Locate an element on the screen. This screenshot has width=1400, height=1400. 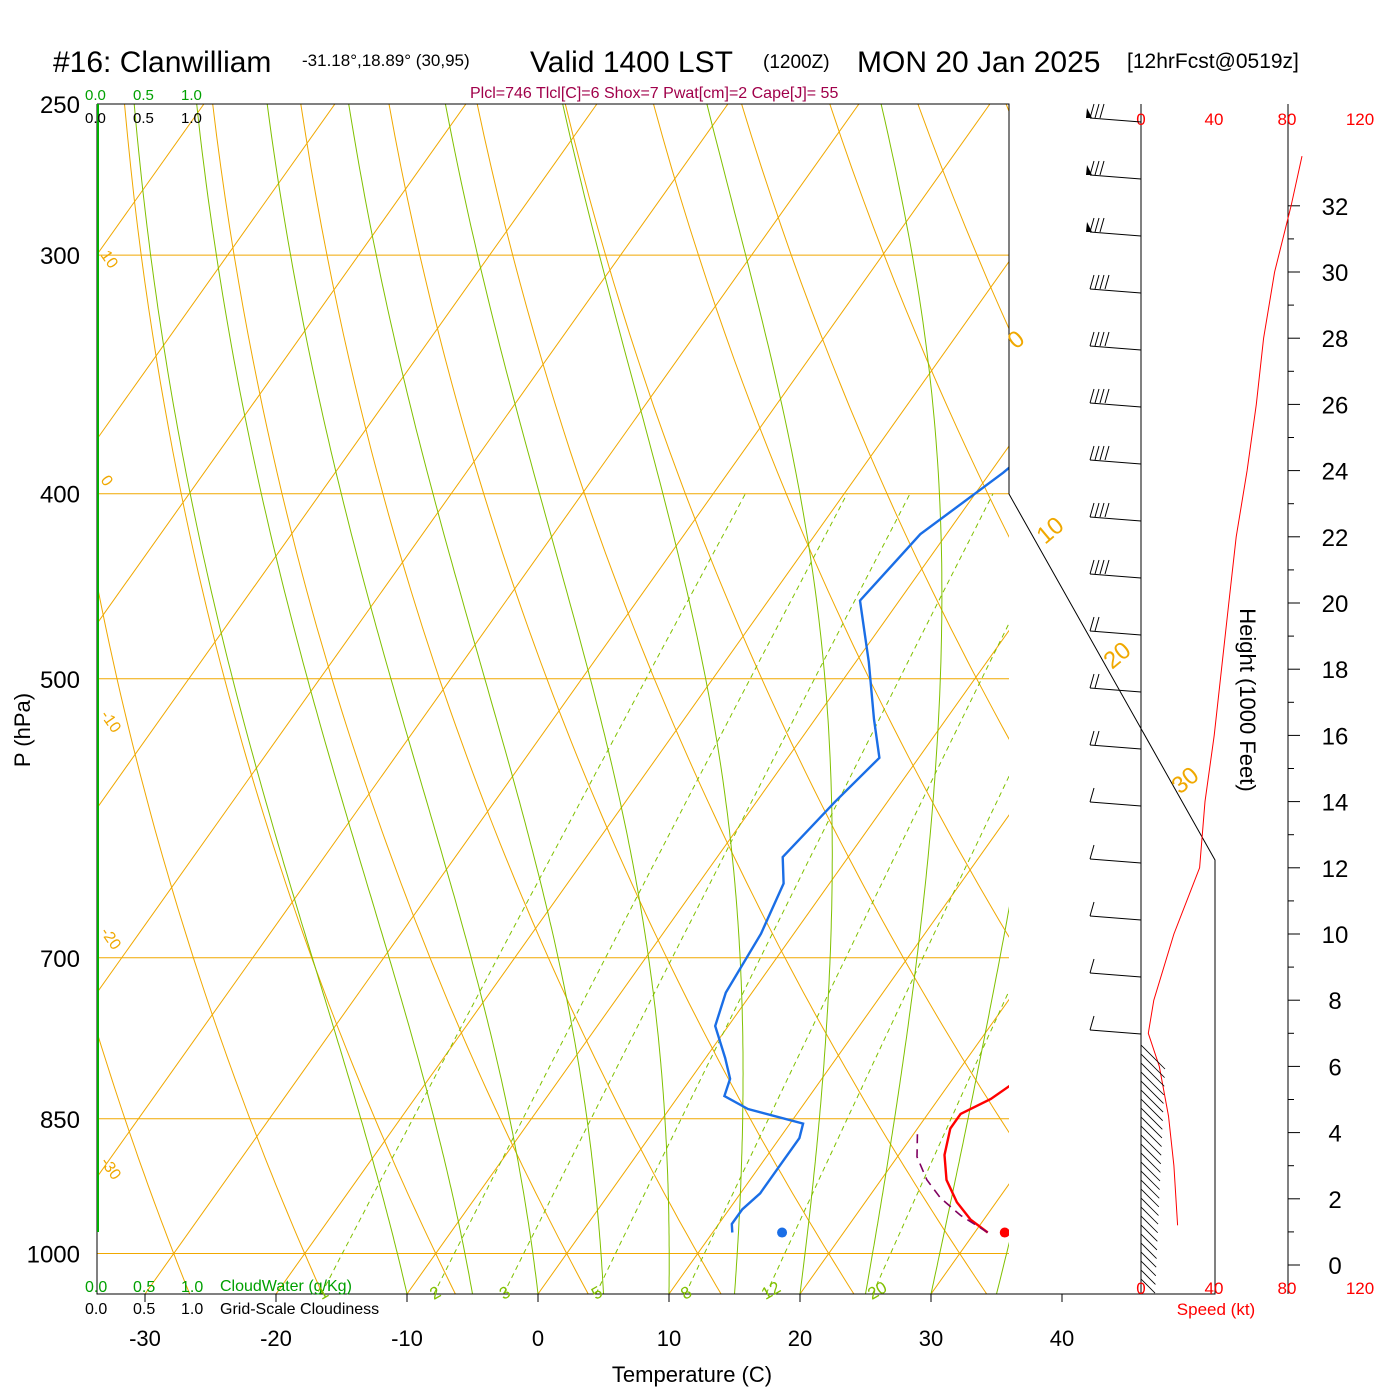
height-tick-label: 12 is located at coordinates (1335, 869).